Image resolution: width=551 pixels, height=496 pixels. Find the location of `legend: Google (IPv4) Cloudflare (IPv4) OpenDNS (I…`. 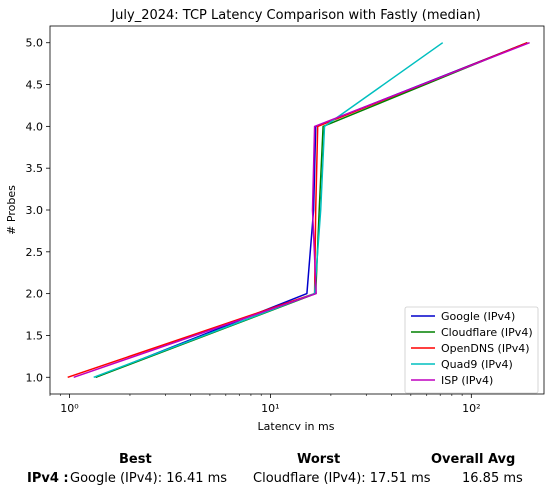

legend: Google (IPv4) Cloudflare (IPv4) OpenDNS (I… is located at coordinates (471, 350).